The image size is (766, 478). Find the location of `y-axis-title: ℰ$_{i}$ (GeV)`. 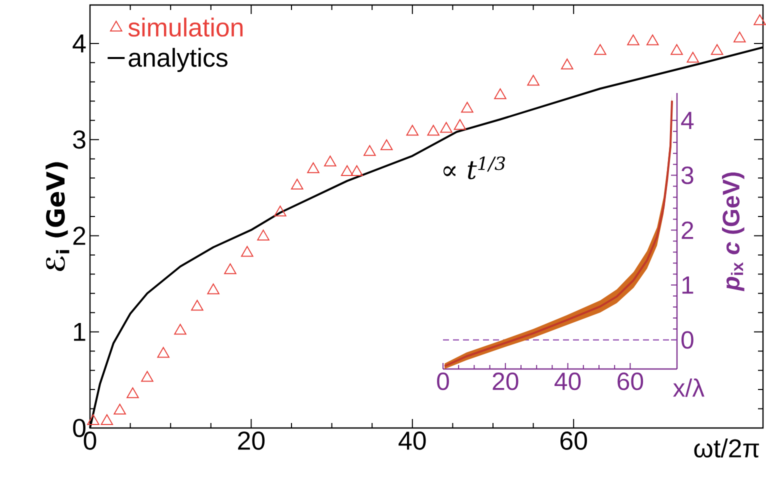

y-axis-title: ℰ$_{i}$ (GeV) is located at coordinates (58, 217).